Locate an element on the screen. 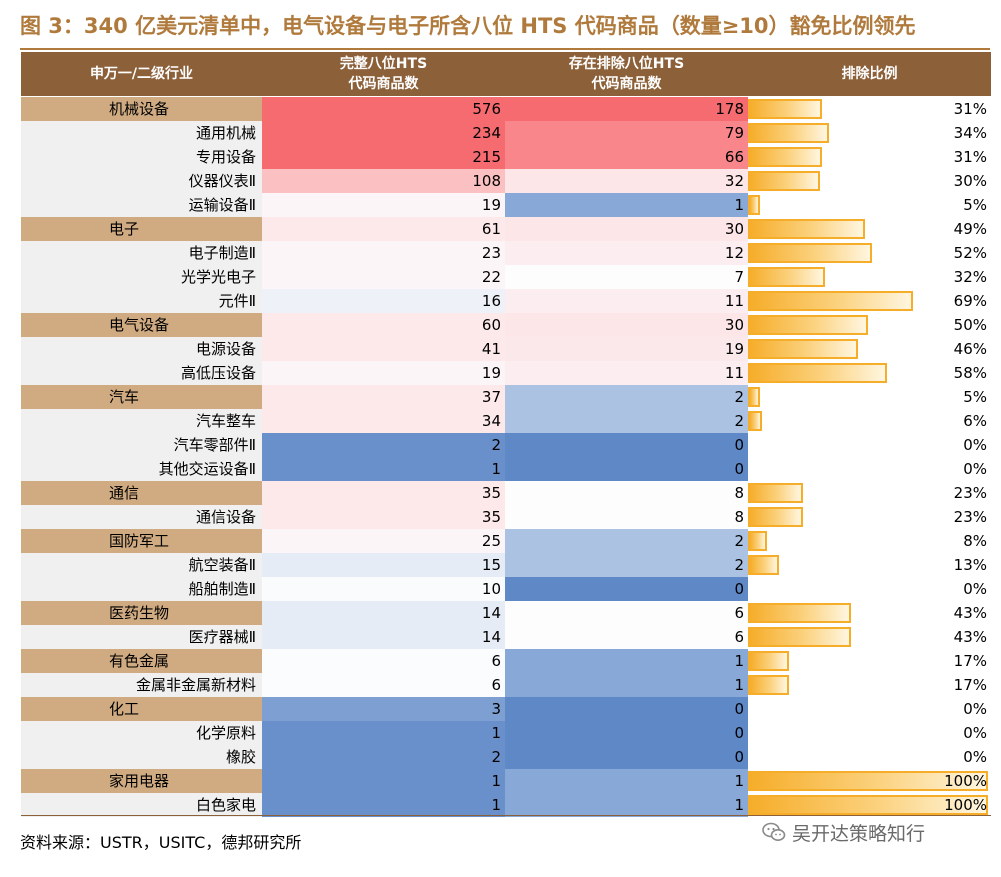  ratio-label: 6% is located at coordinates (975, 421).